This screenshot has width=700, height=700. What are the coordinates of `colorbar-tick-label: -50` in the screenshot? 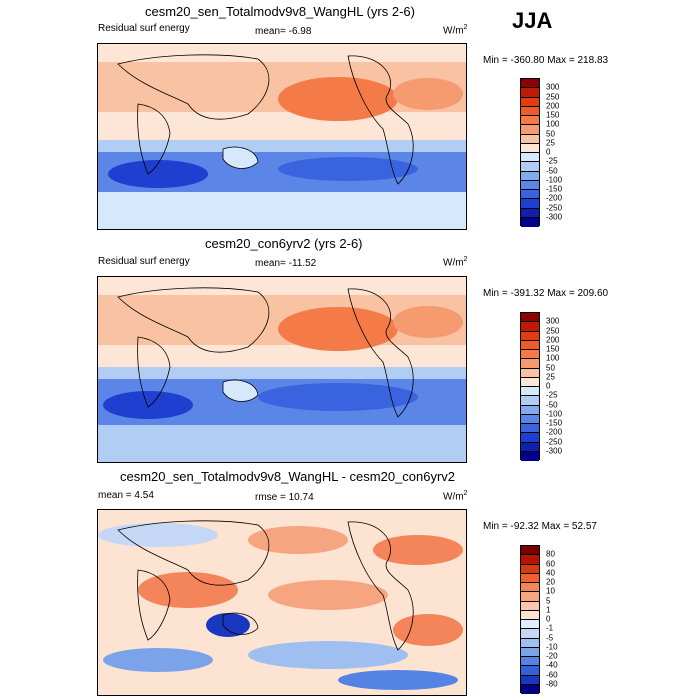 It's located at (552, 404).